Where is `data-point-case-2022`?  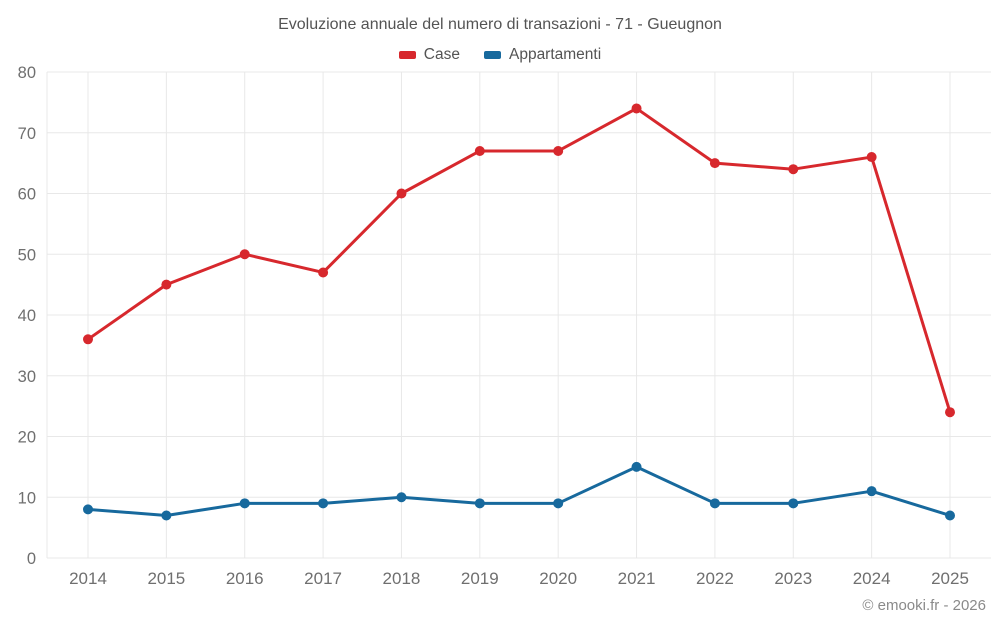 data-point-case-2022 is located at coordinates (714, 163).